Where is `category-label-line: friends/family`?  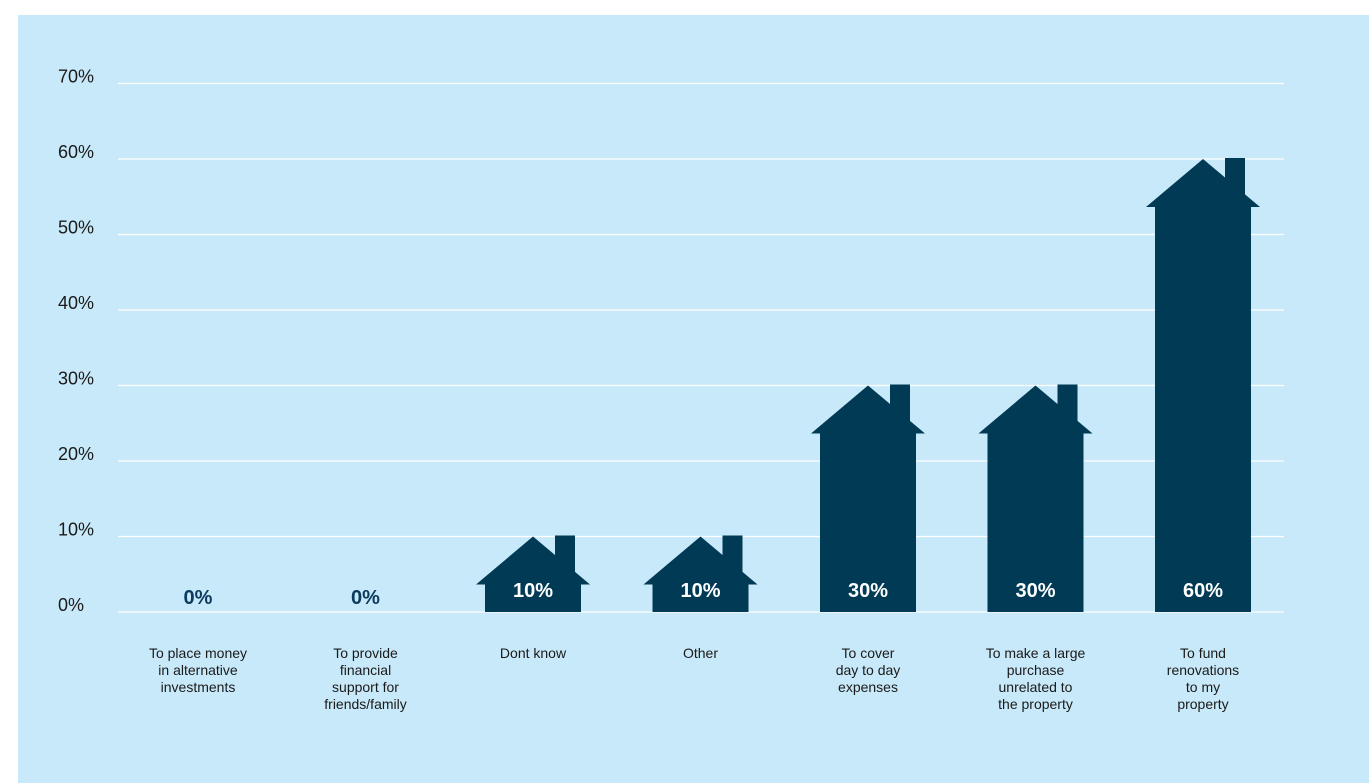 category-label-line: friends/family is located at coordinates (365, 704).